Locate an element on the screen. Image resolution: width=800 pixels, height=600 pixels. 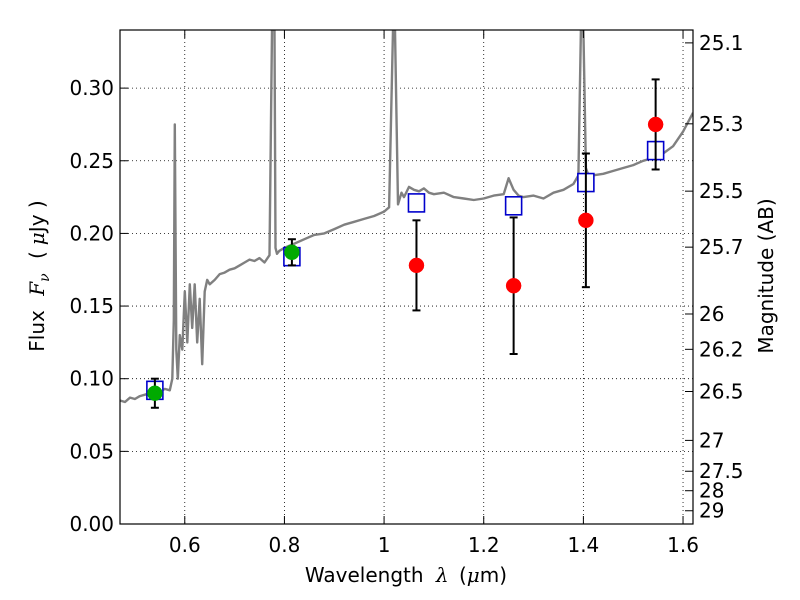
x-tick-label: 1.6 is located at coordinates (683, 545).